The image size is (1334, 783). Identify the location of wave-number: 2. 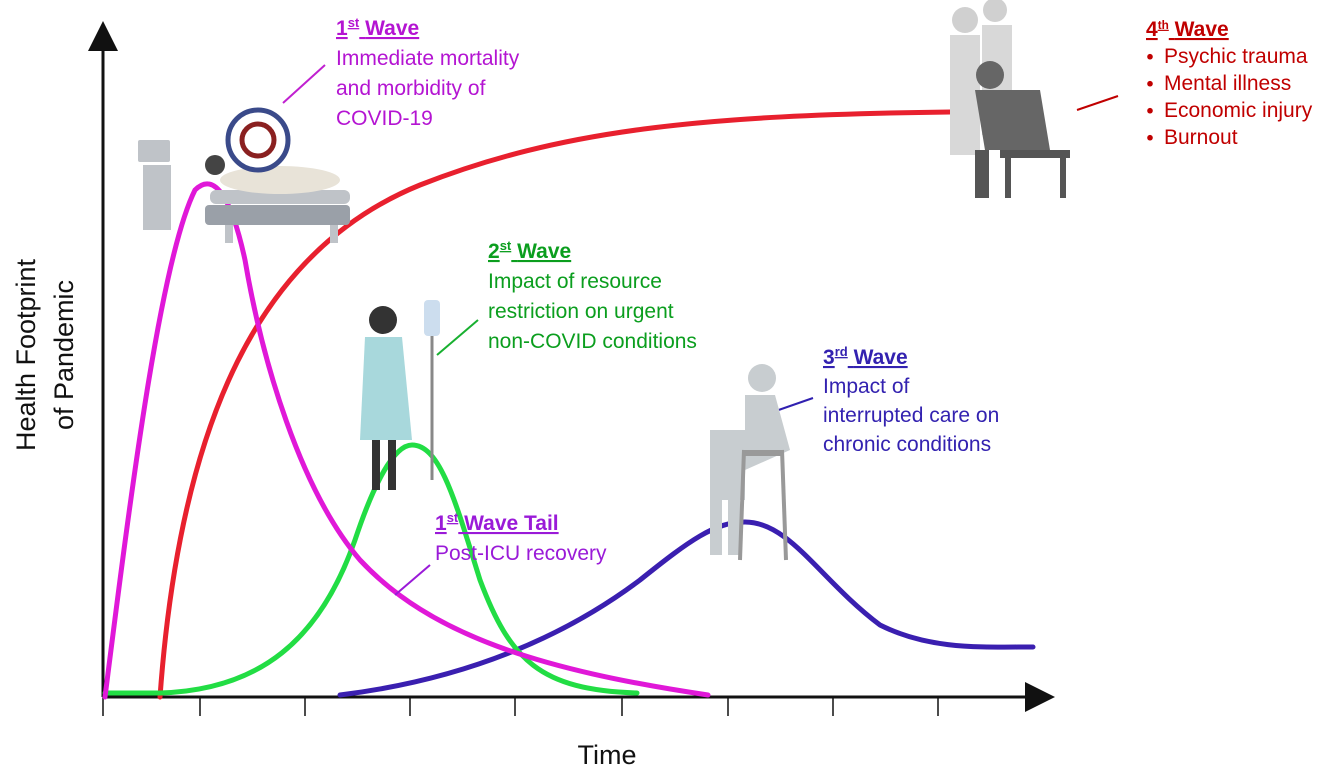
(494, 251).